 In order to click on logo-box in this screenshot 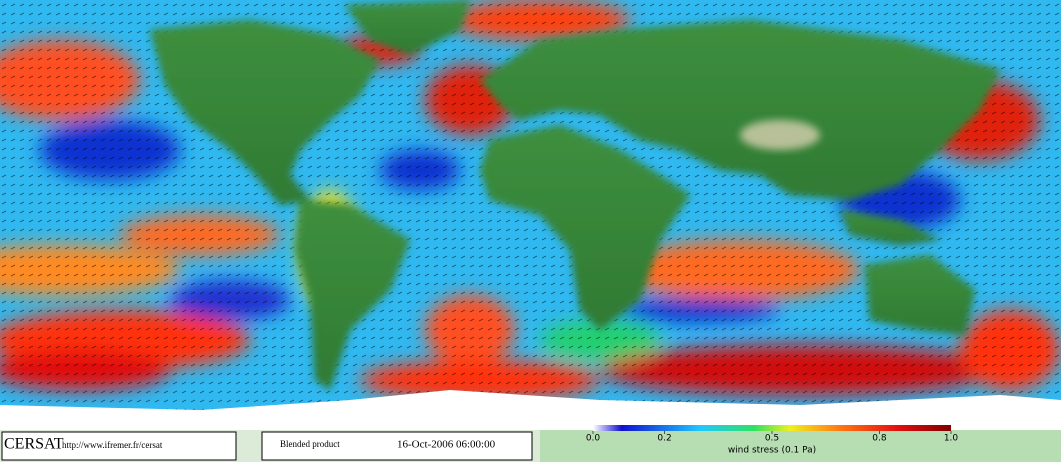, I will do `click(119, 446)`.